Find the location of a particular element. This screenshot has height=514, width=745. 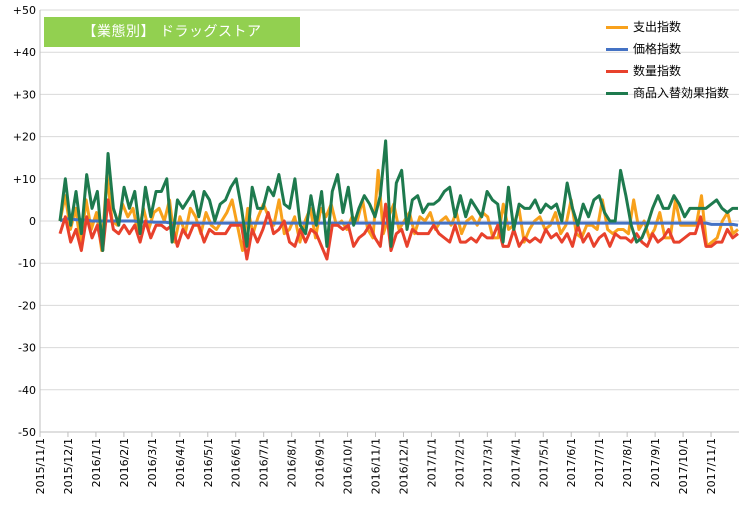

legend-label-expenditure: 支出指数 is located at coordinates (657, 27).